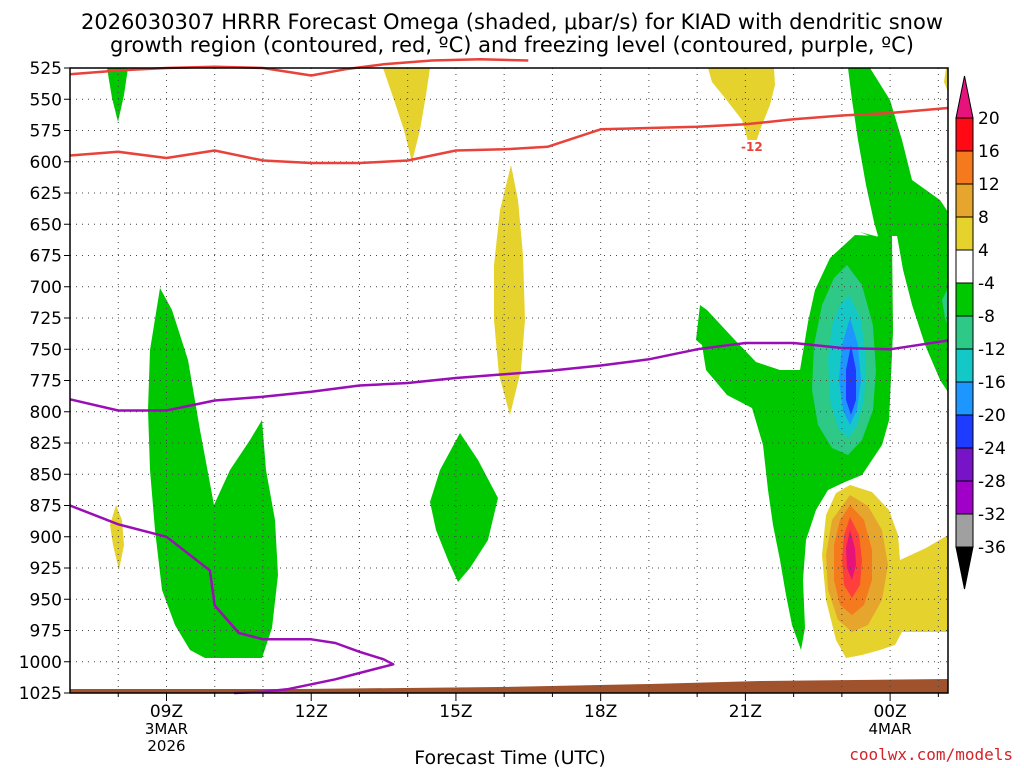  What do you see at coordinates (931, 754) in the screenshot?
I see `site-credit: coolwx.com/models` at bounding box center [931, 754].